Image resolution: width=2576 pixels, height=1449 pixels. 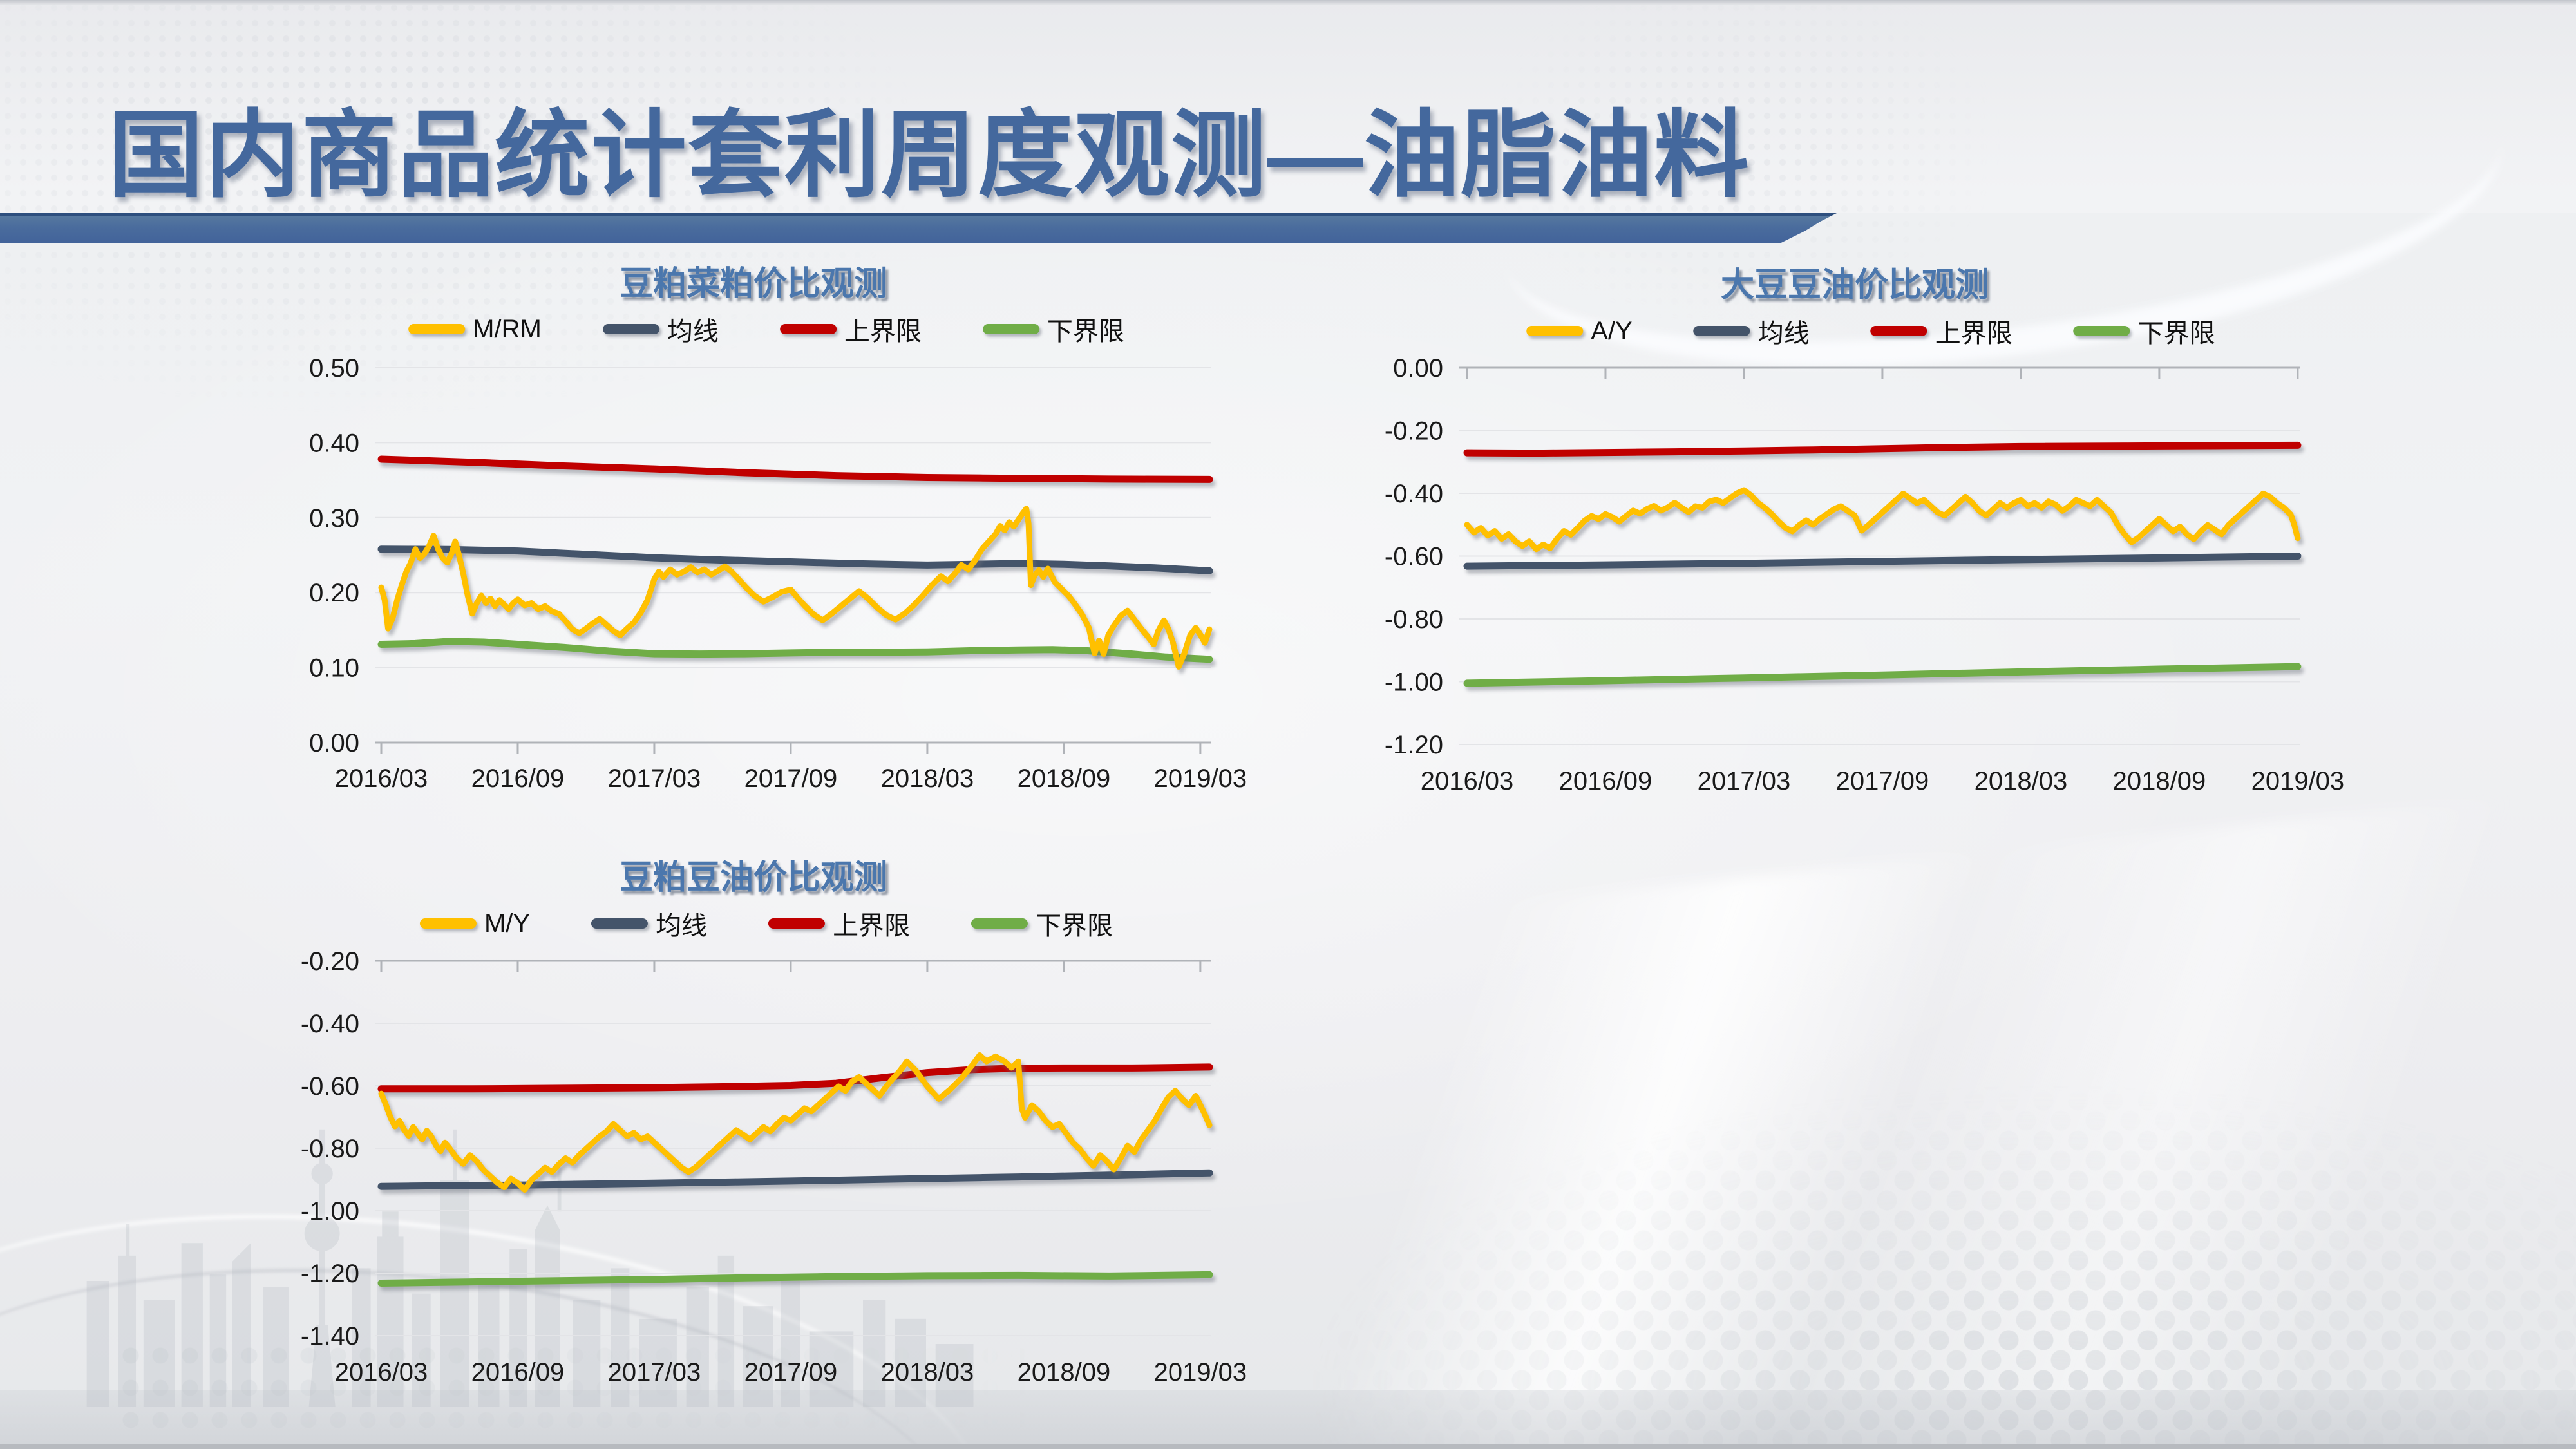 I want to click on legend-item-M/Y: M/Y, so click(x=475, y=923).